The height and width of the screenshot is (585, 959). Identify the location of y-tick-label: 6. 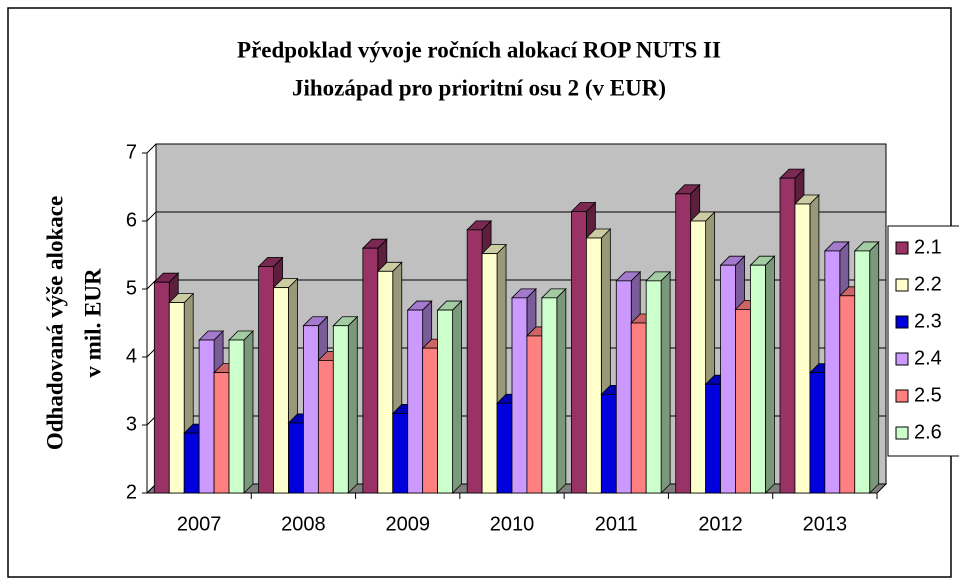
(131, 220).